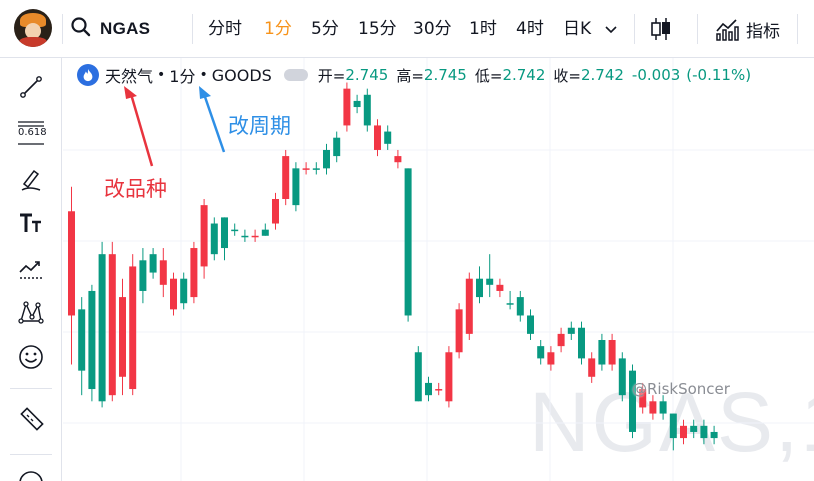 This screenshot has height=481, width=814. What do you see at coordinates (125, 28) in the screenshot?
I see `symbol-name: NGAS` at bounding box center [125, 28].